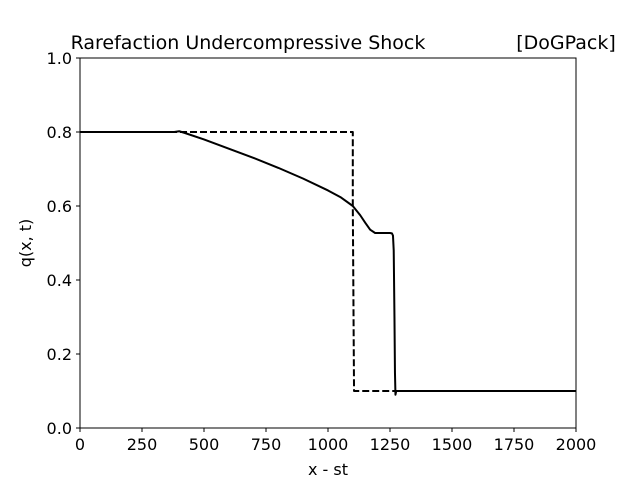 The width and height of the screenshot is (640, 480). I want to click on x-tick-label: 750, so click(266, 444).